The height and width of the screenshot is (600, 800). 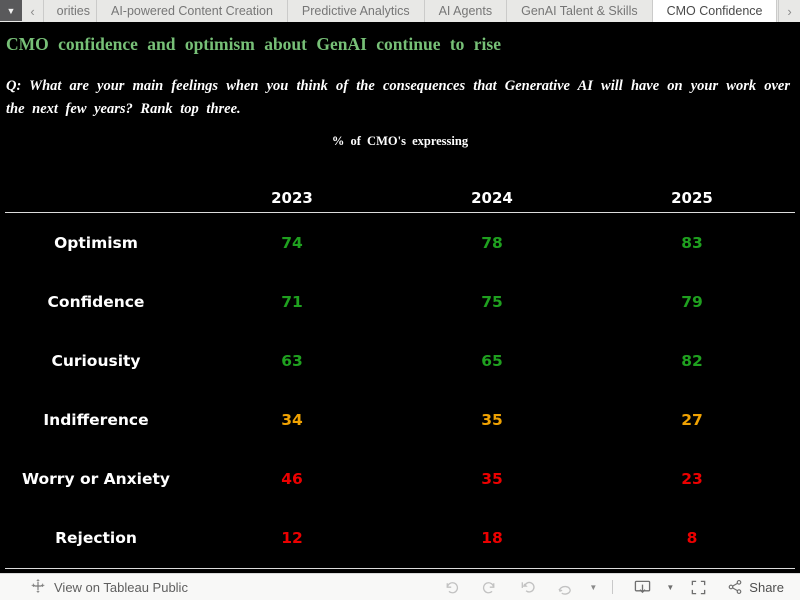 I want to click on cell-value: 27, so click(x=692, y=420).